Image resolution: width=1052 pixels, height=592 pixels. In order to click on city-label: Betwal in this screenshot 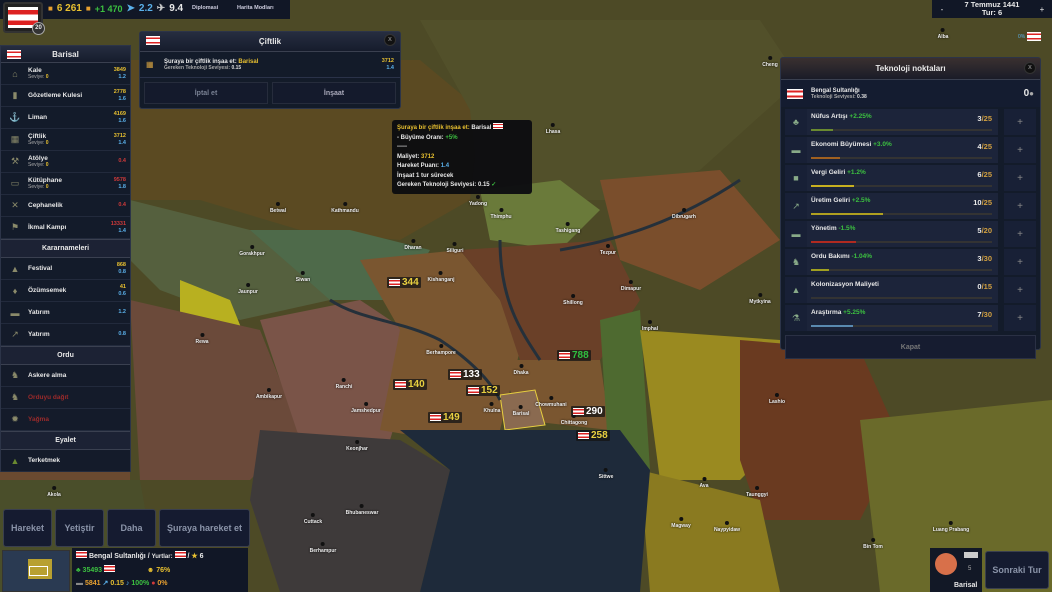, I will do `click(278, 208)`.